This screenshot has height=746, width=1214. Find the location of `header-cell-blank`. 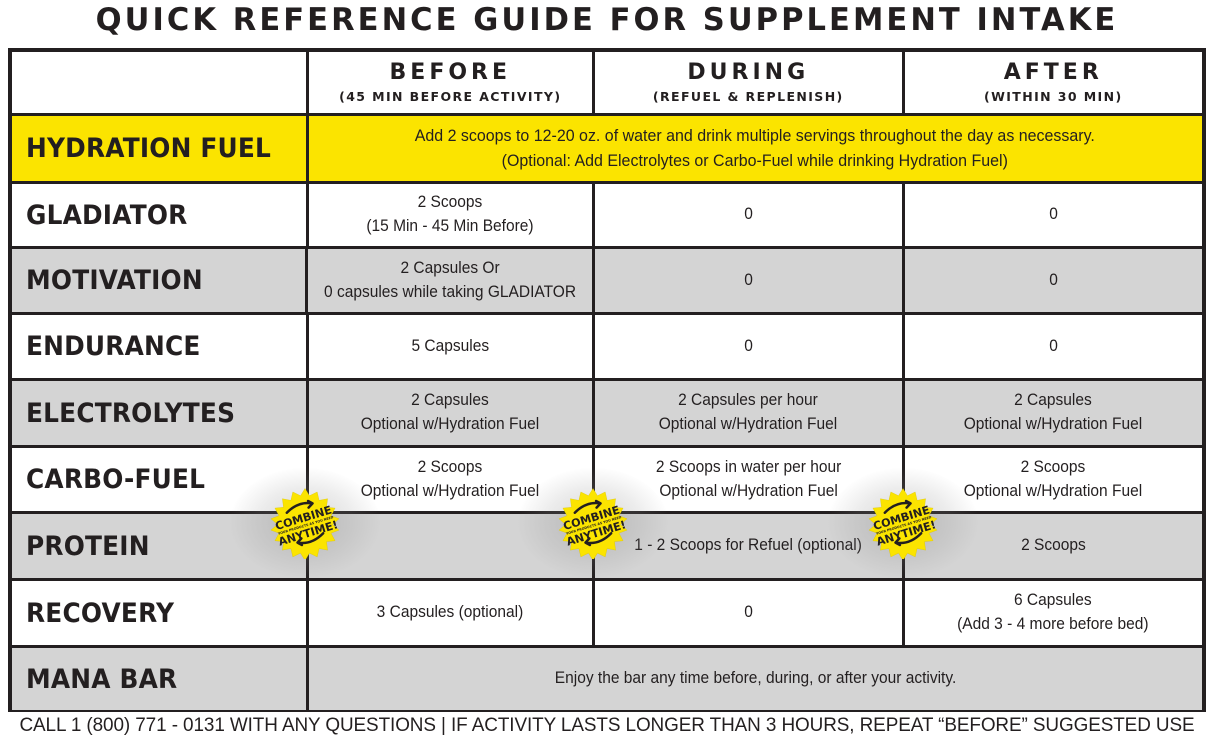

header-cell-blank is located at coordinates (160, 82).